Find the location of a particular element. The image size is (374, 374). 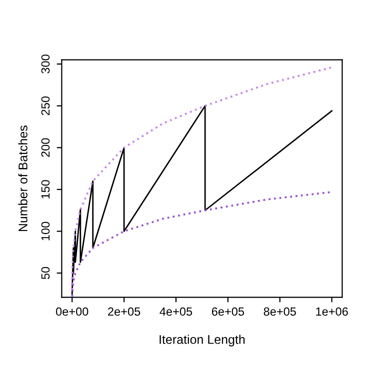

x-tick-label: 8e+05 is located at coordinates (280, 311).